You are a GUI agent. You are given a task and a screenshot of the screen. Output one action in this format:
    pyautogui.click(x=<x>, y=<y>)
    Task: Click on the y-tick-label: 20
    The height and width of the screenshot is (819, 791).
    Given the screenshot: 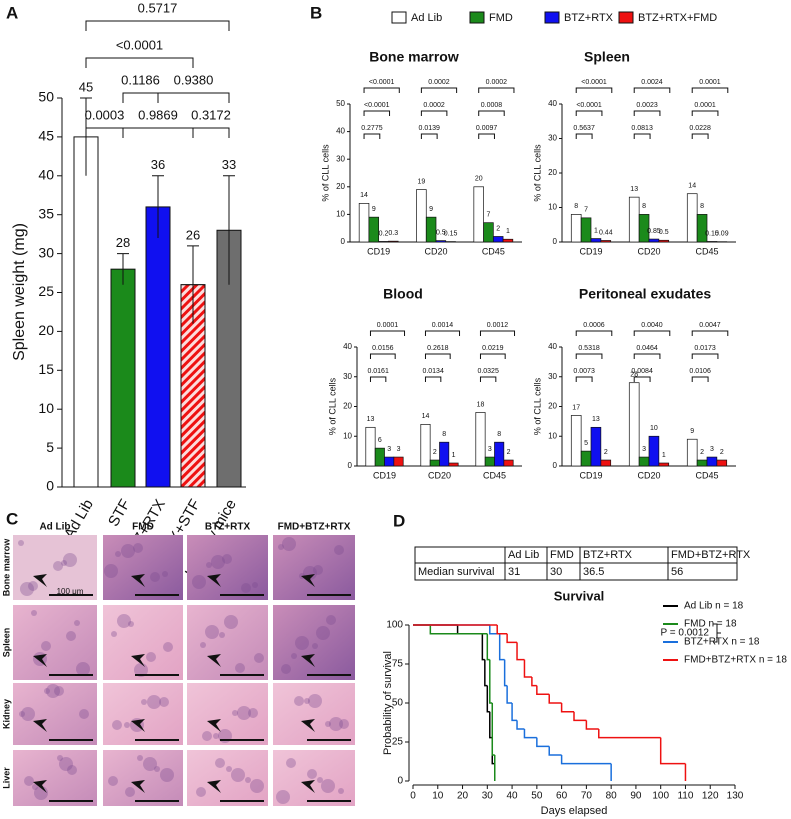 What is the action you would take?
    pyautogui.click(x=347, y=406)
    